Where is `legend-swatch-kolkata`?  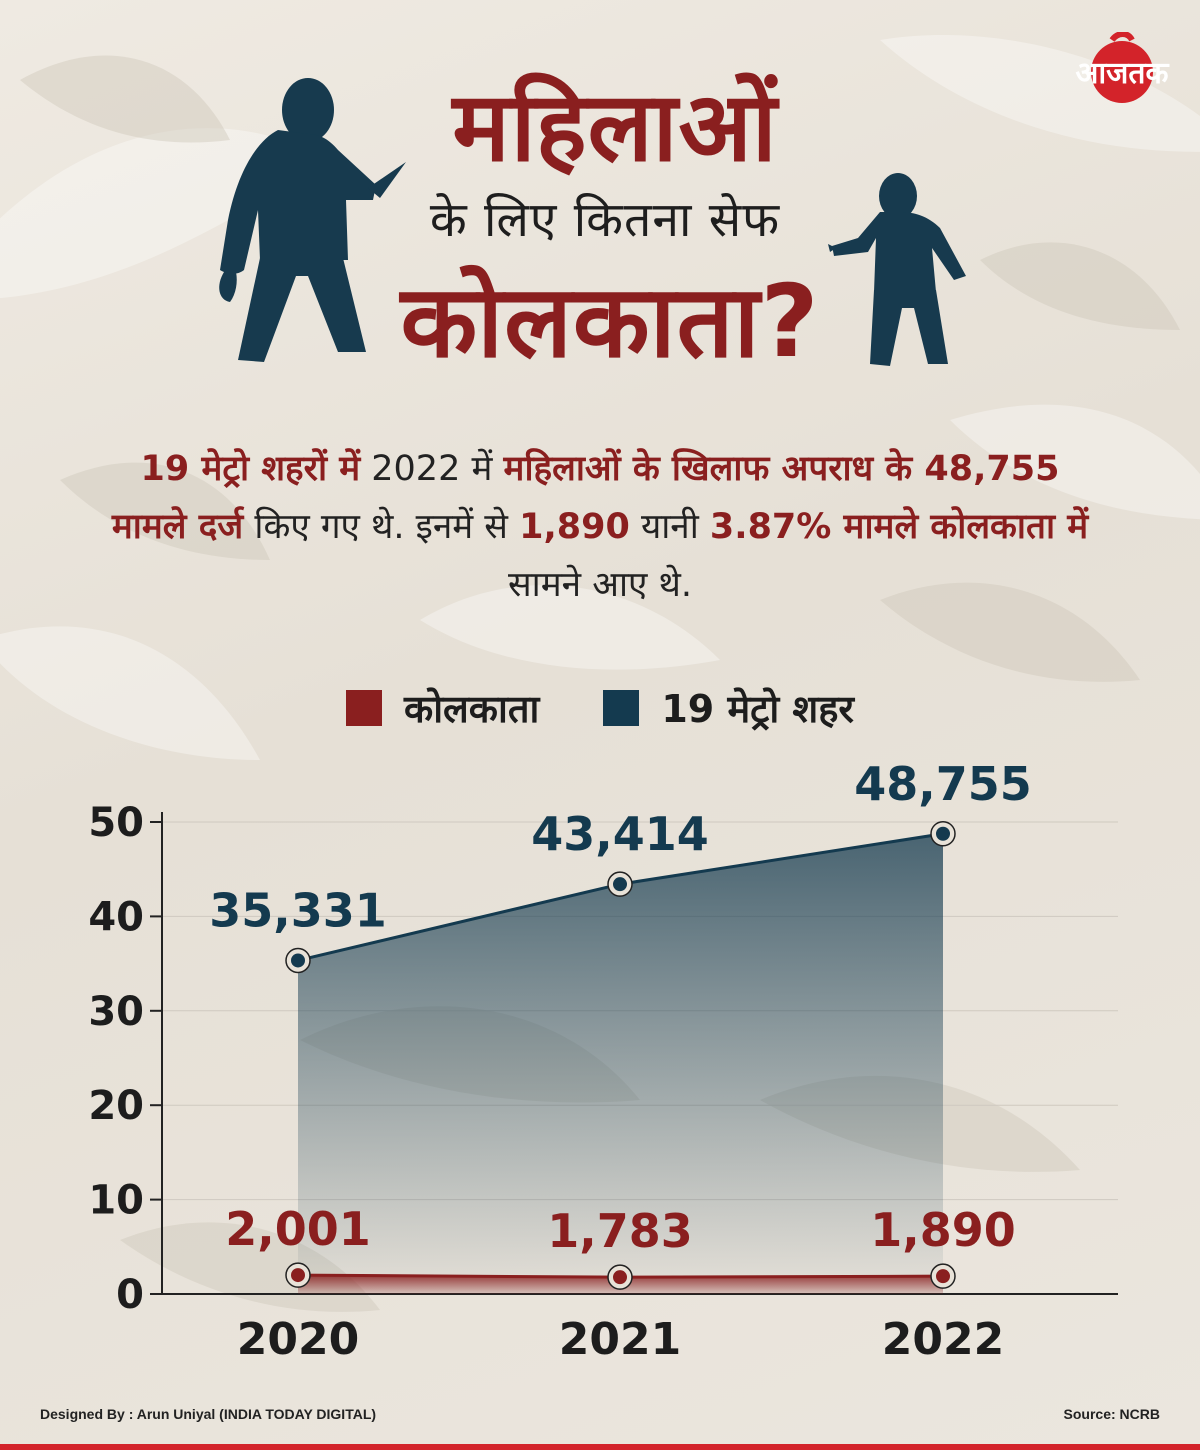 legend-swatch-kolkata is located at coordinates (364, 708).